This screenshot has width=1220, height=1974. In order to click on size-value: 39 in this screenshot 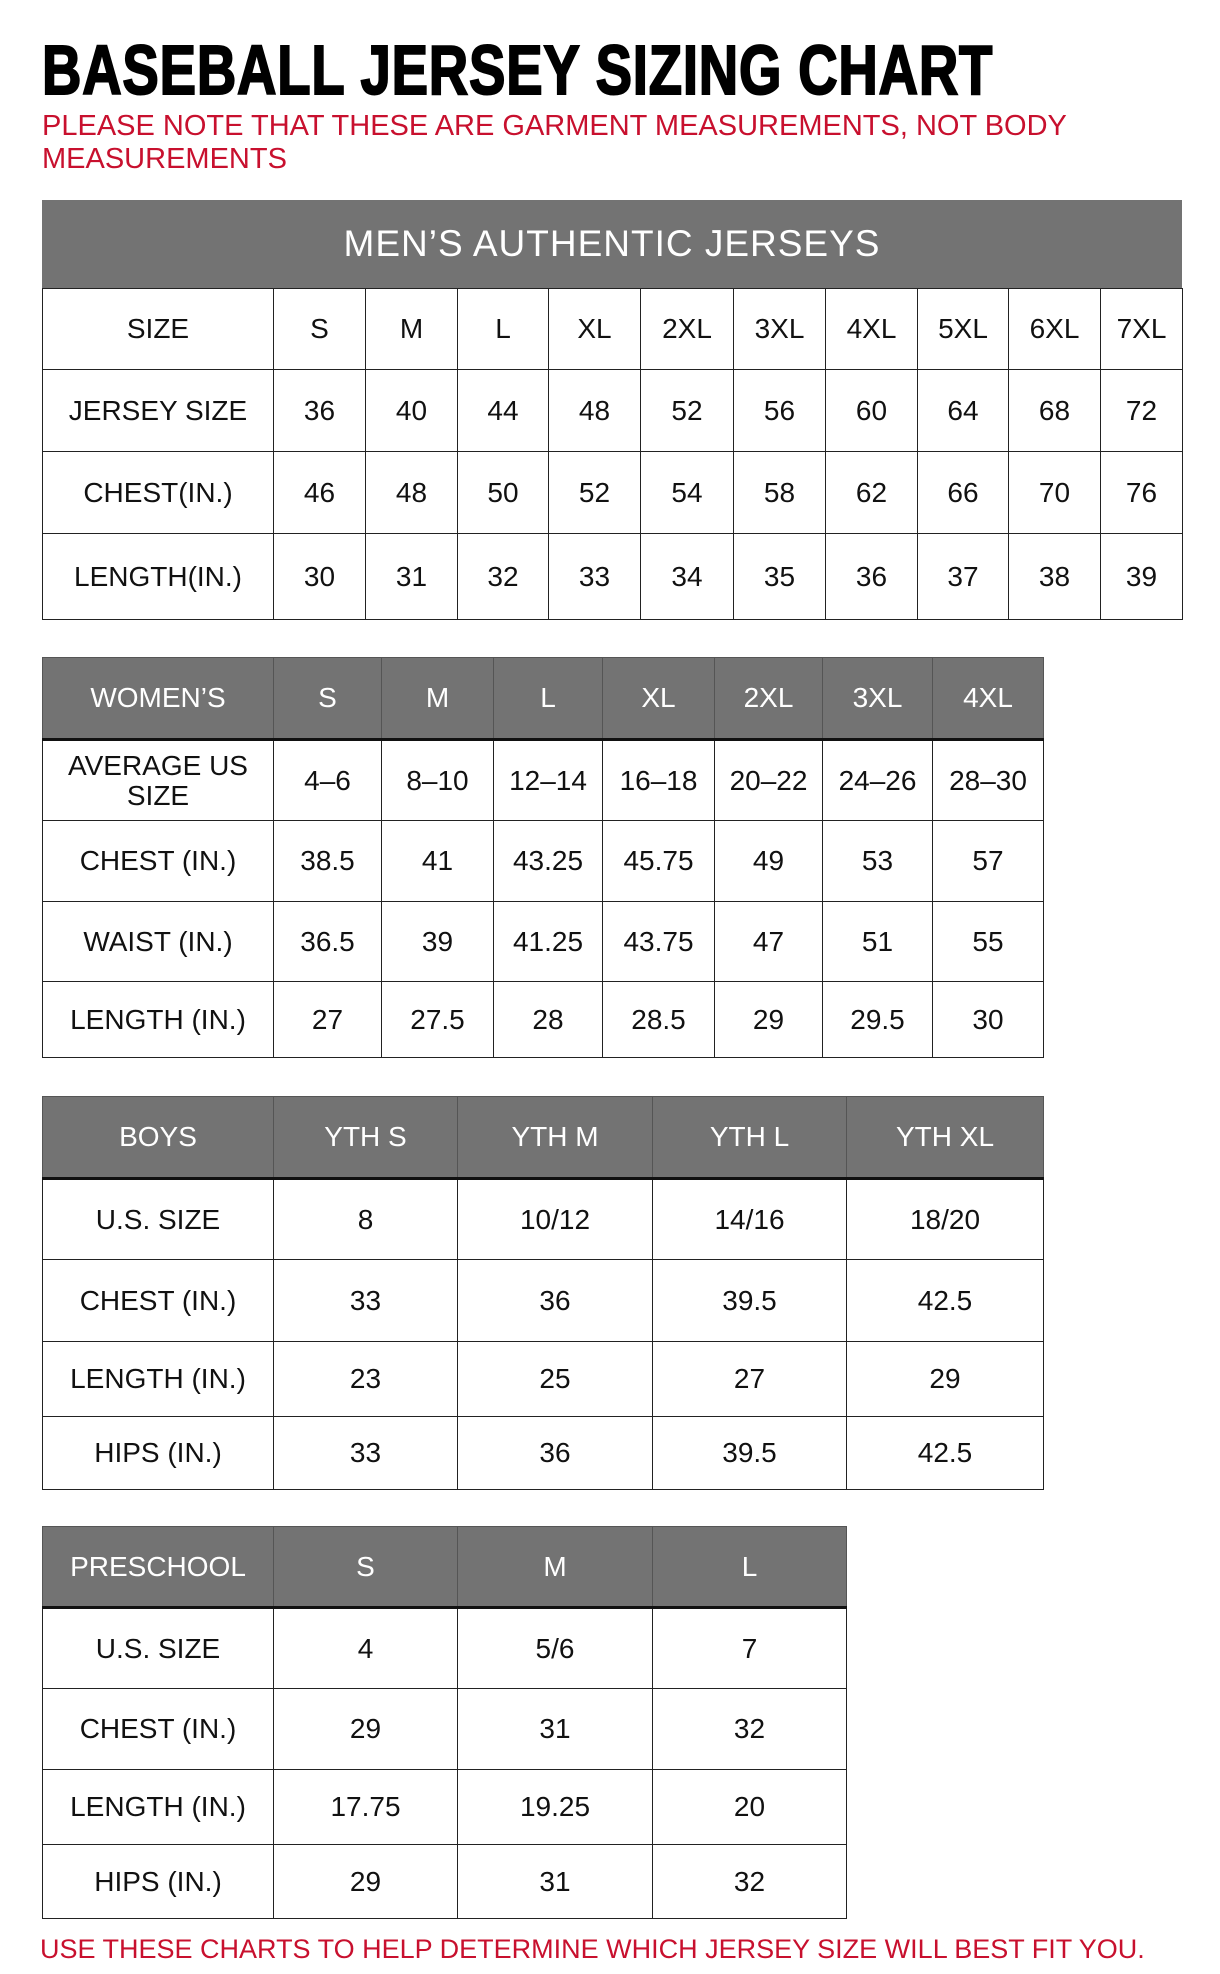, I will do `click(1141, 576)`.